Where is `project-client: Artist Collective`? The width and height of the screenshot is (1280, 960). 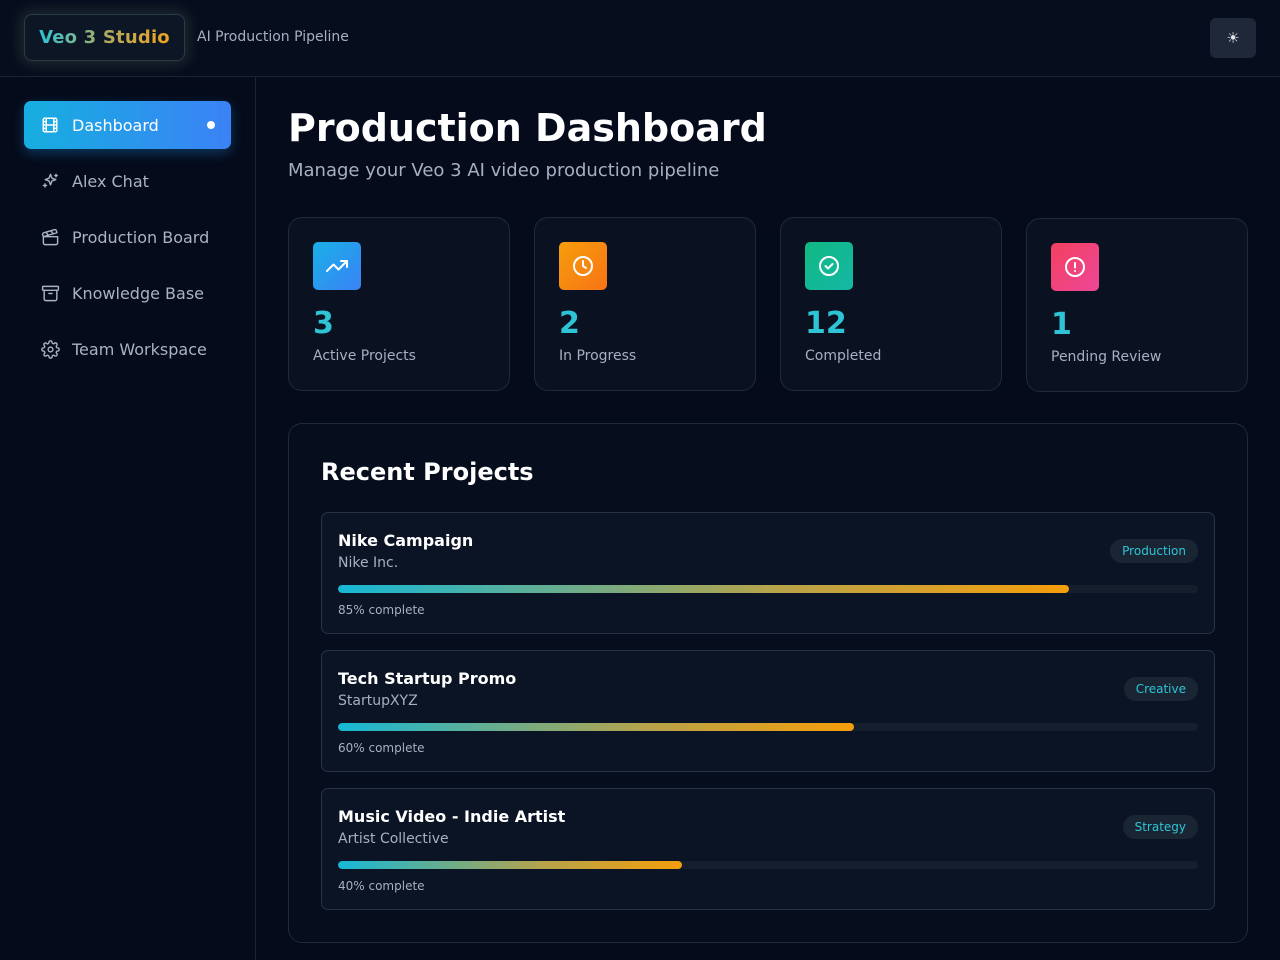
project-client: Artist Collective is located at coordinates (393, 839).